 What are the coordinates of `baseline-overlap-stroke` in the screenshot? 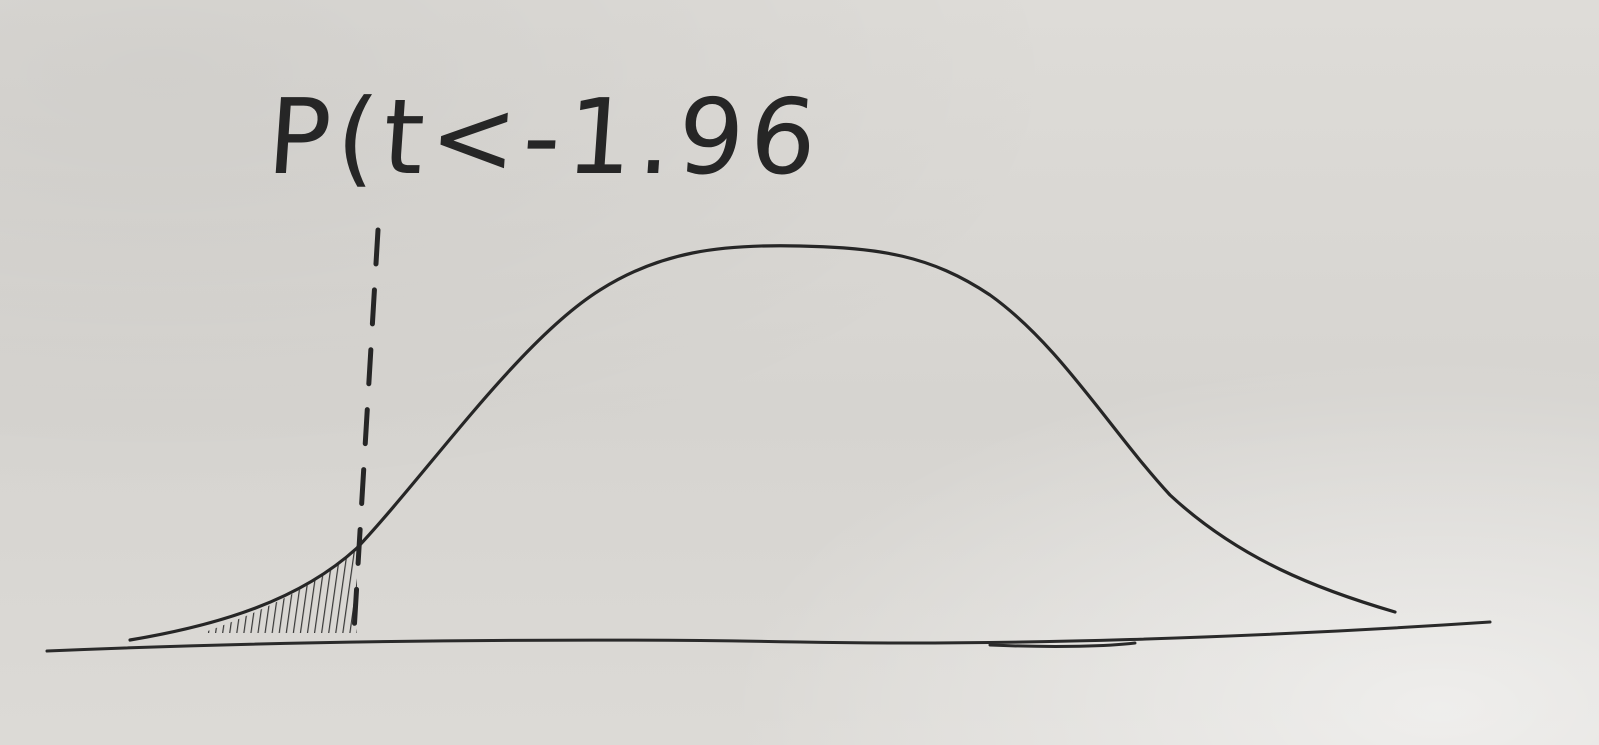 It's located at (1062, 644).